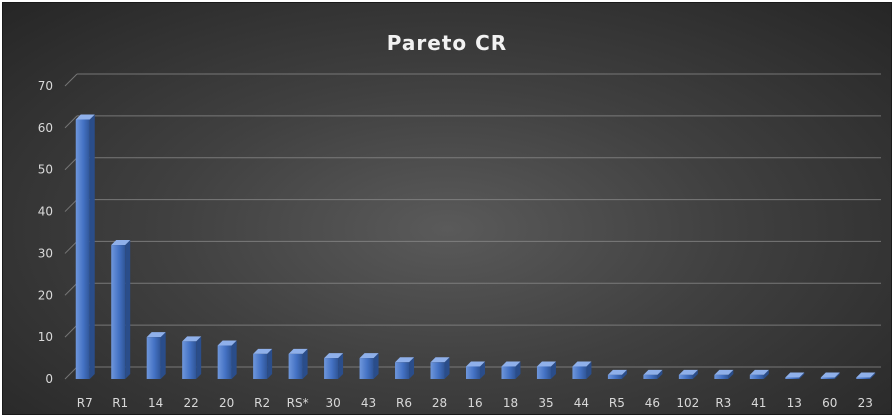 The height and width of the screenshot is (417, 894). I want to click on y-tick-label: 20, so click(45, 295).